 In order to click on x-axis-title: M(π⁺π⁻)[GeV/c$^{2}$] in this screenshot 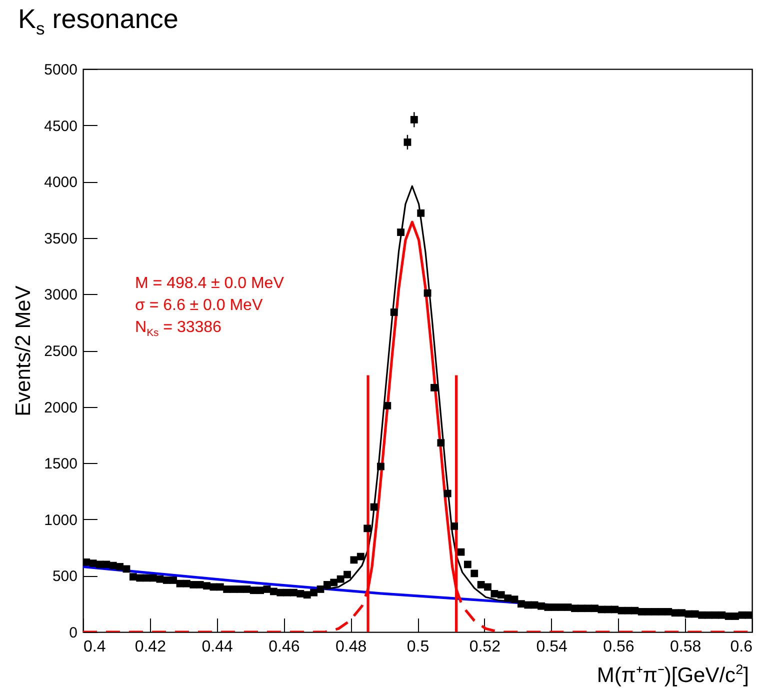, I will do `click(672, 674)`.